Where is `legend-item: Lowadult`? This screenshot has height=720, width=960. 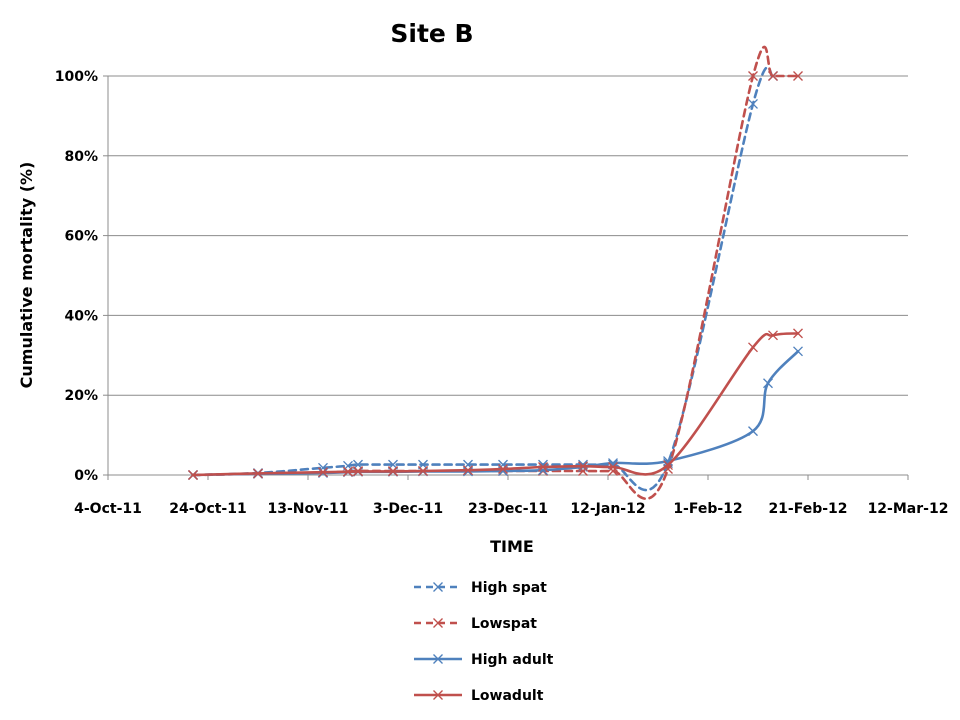
legend-item: Lowadult is located at coordinates (479, 696).